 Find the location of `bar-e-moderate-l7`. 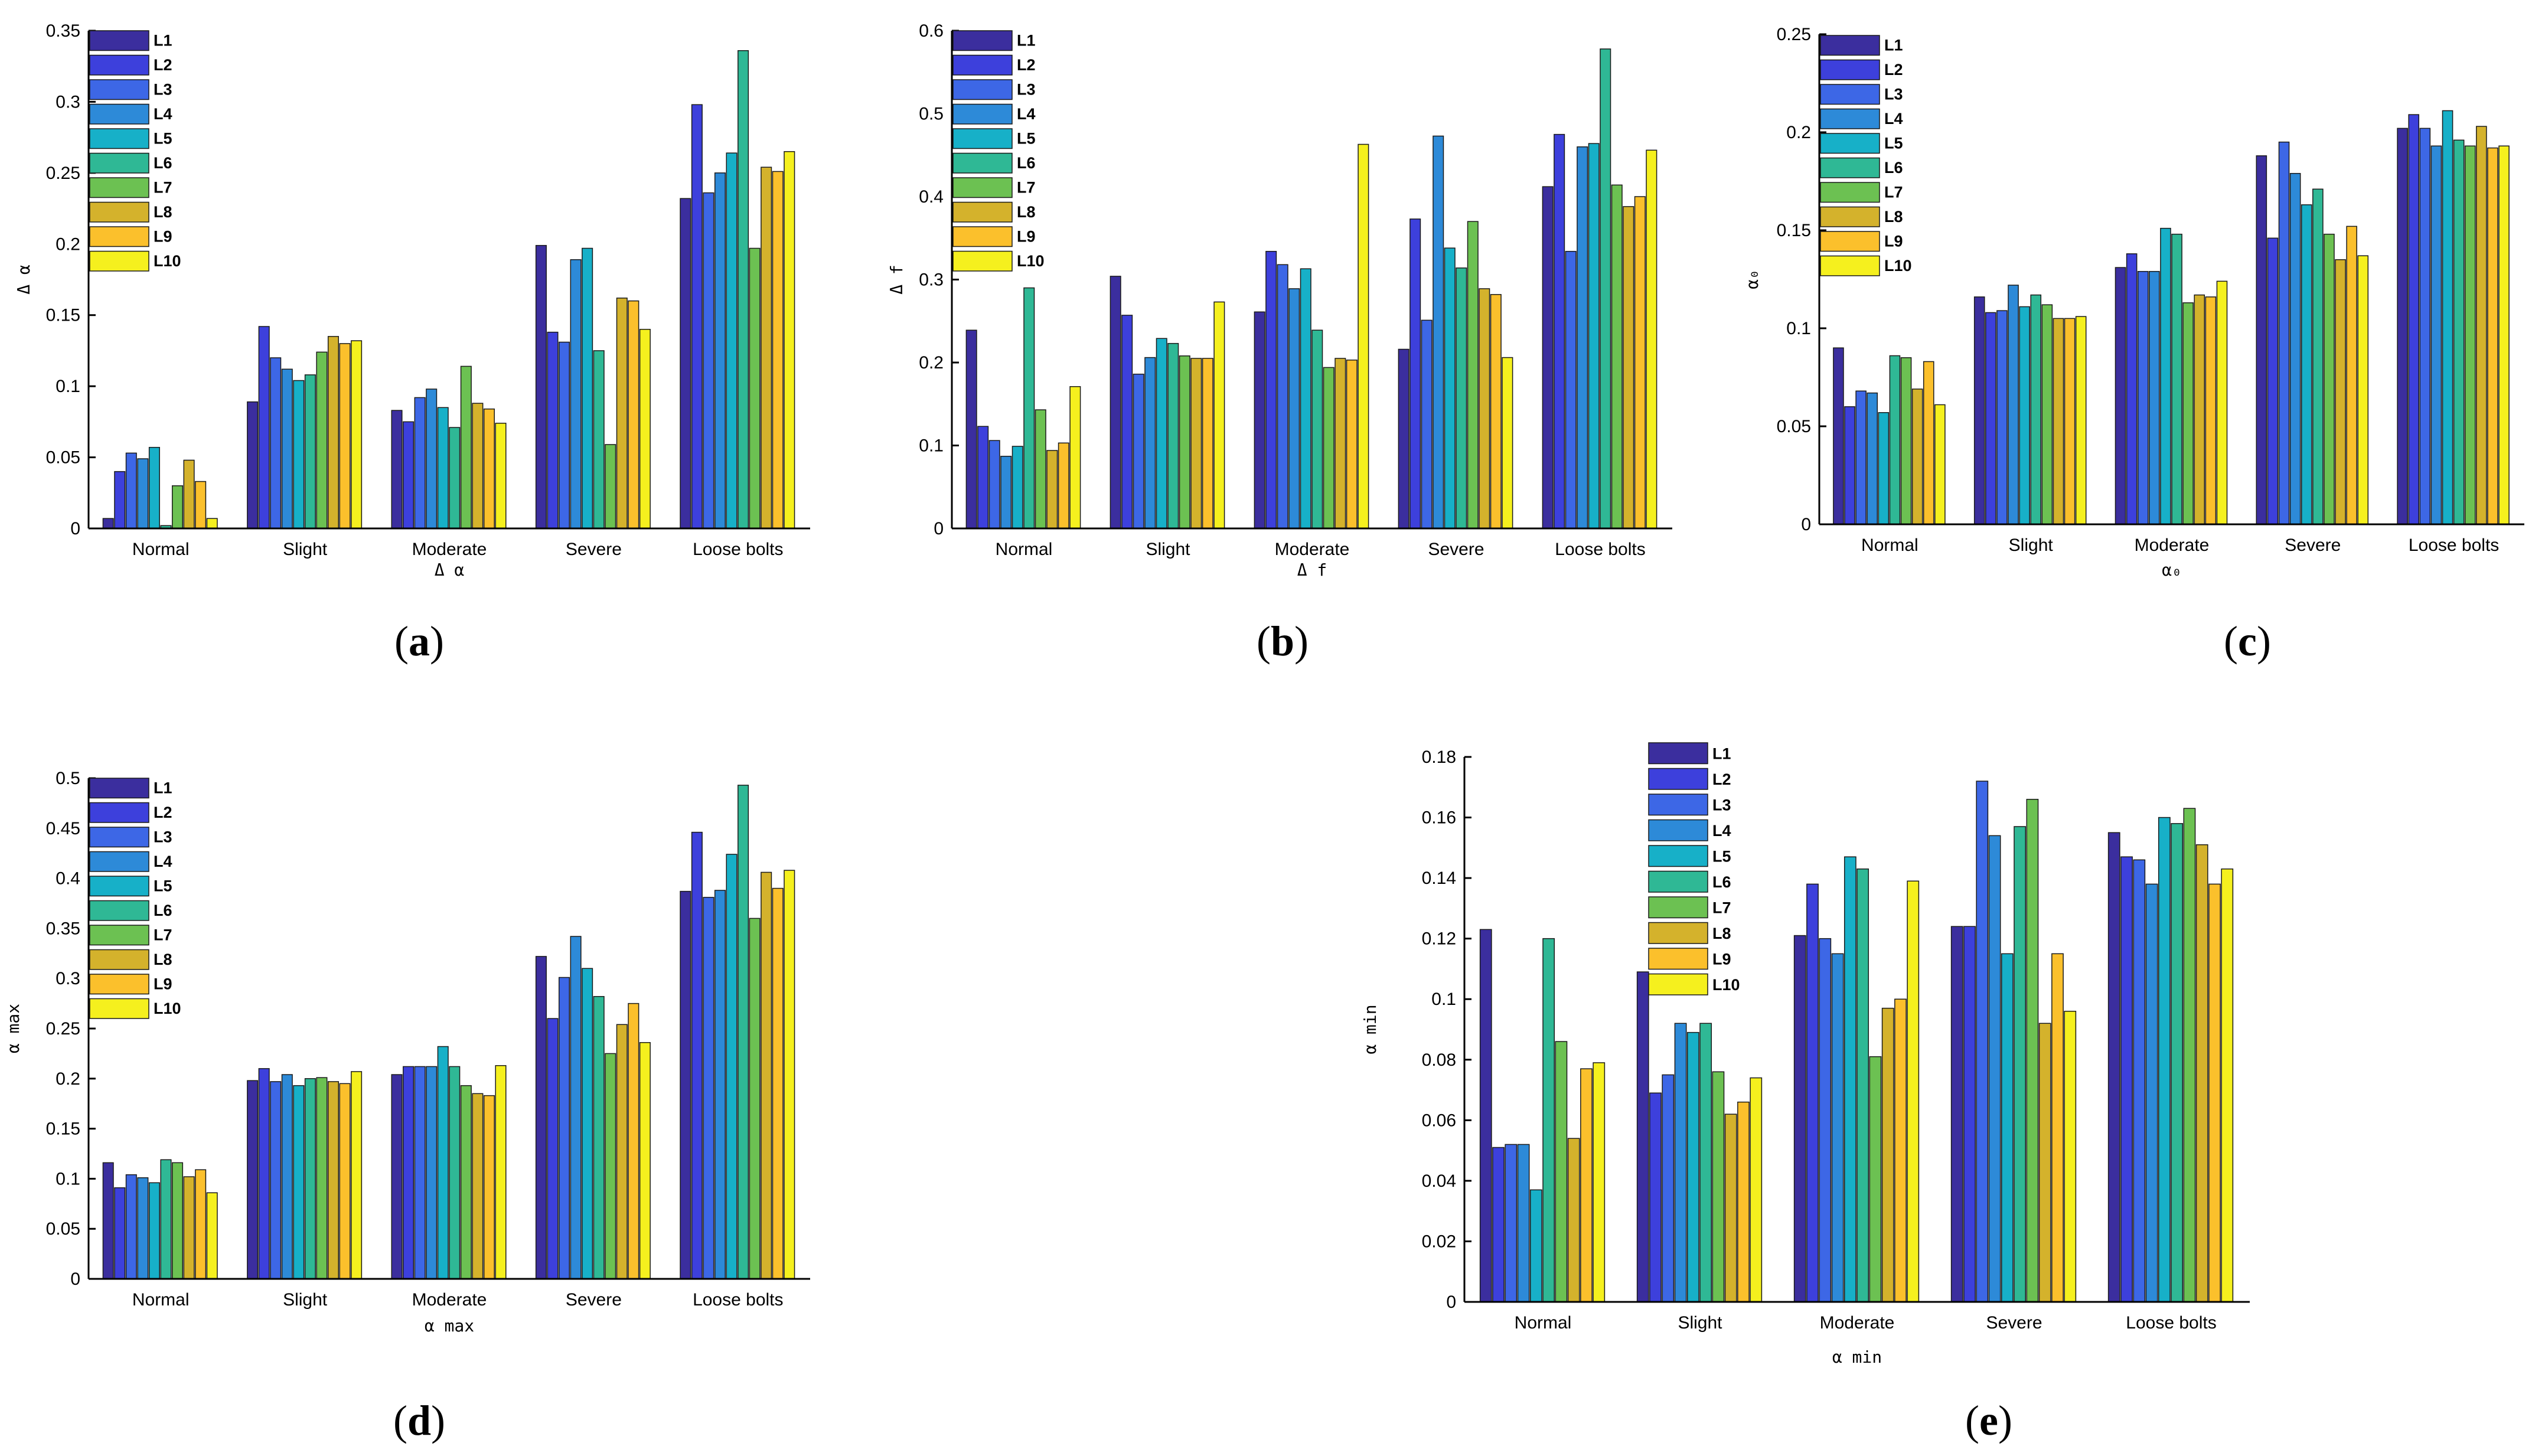

bar-e-moderate-l7 is located at coordinates (1876, 1179).